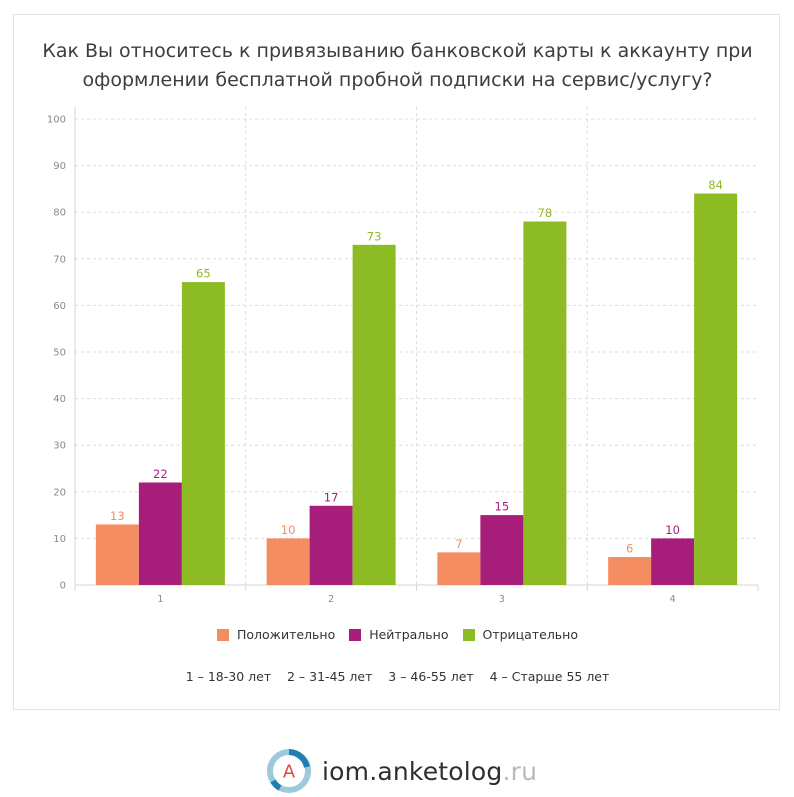 The height and width of the screenshot is (797, 794). Describe the element at coordinates (59, 306) in the screenshot. I see `y-tick-label: 60` at that location.